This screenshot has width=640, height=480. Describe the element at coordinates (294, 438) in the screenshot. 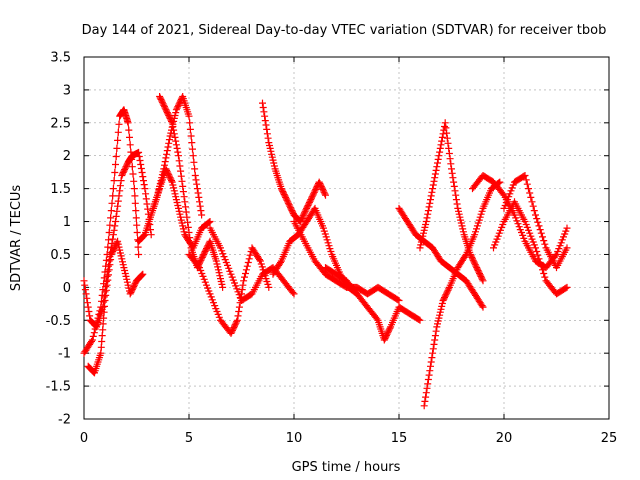

I see `x-tick-label: 10` at that location.